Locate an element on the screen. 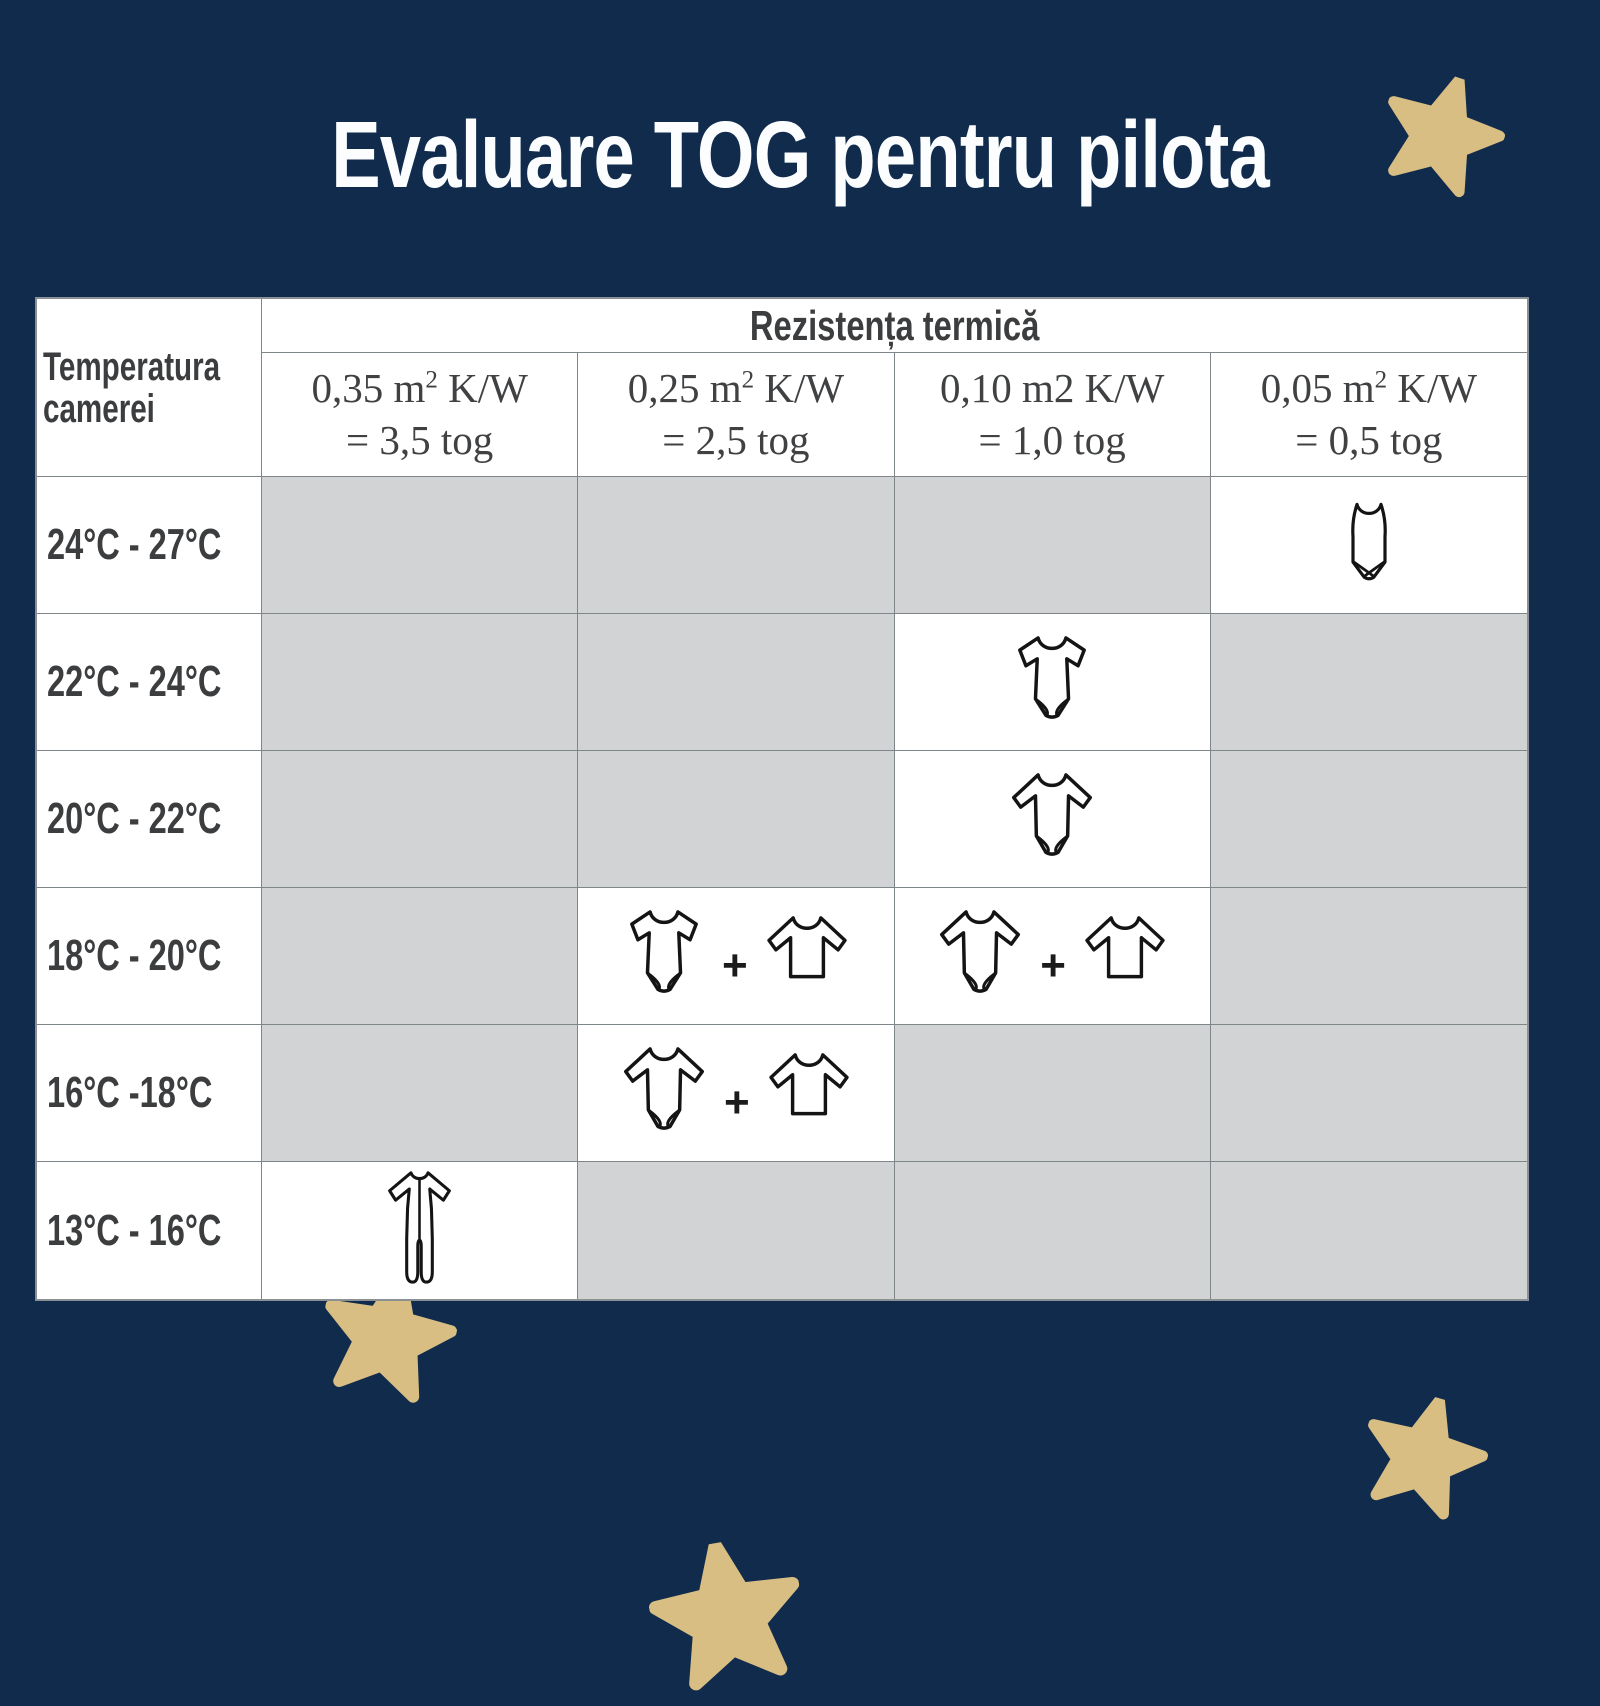  page-title: Evaluare TOG pentru pilota is located at coordinates (800, 155).